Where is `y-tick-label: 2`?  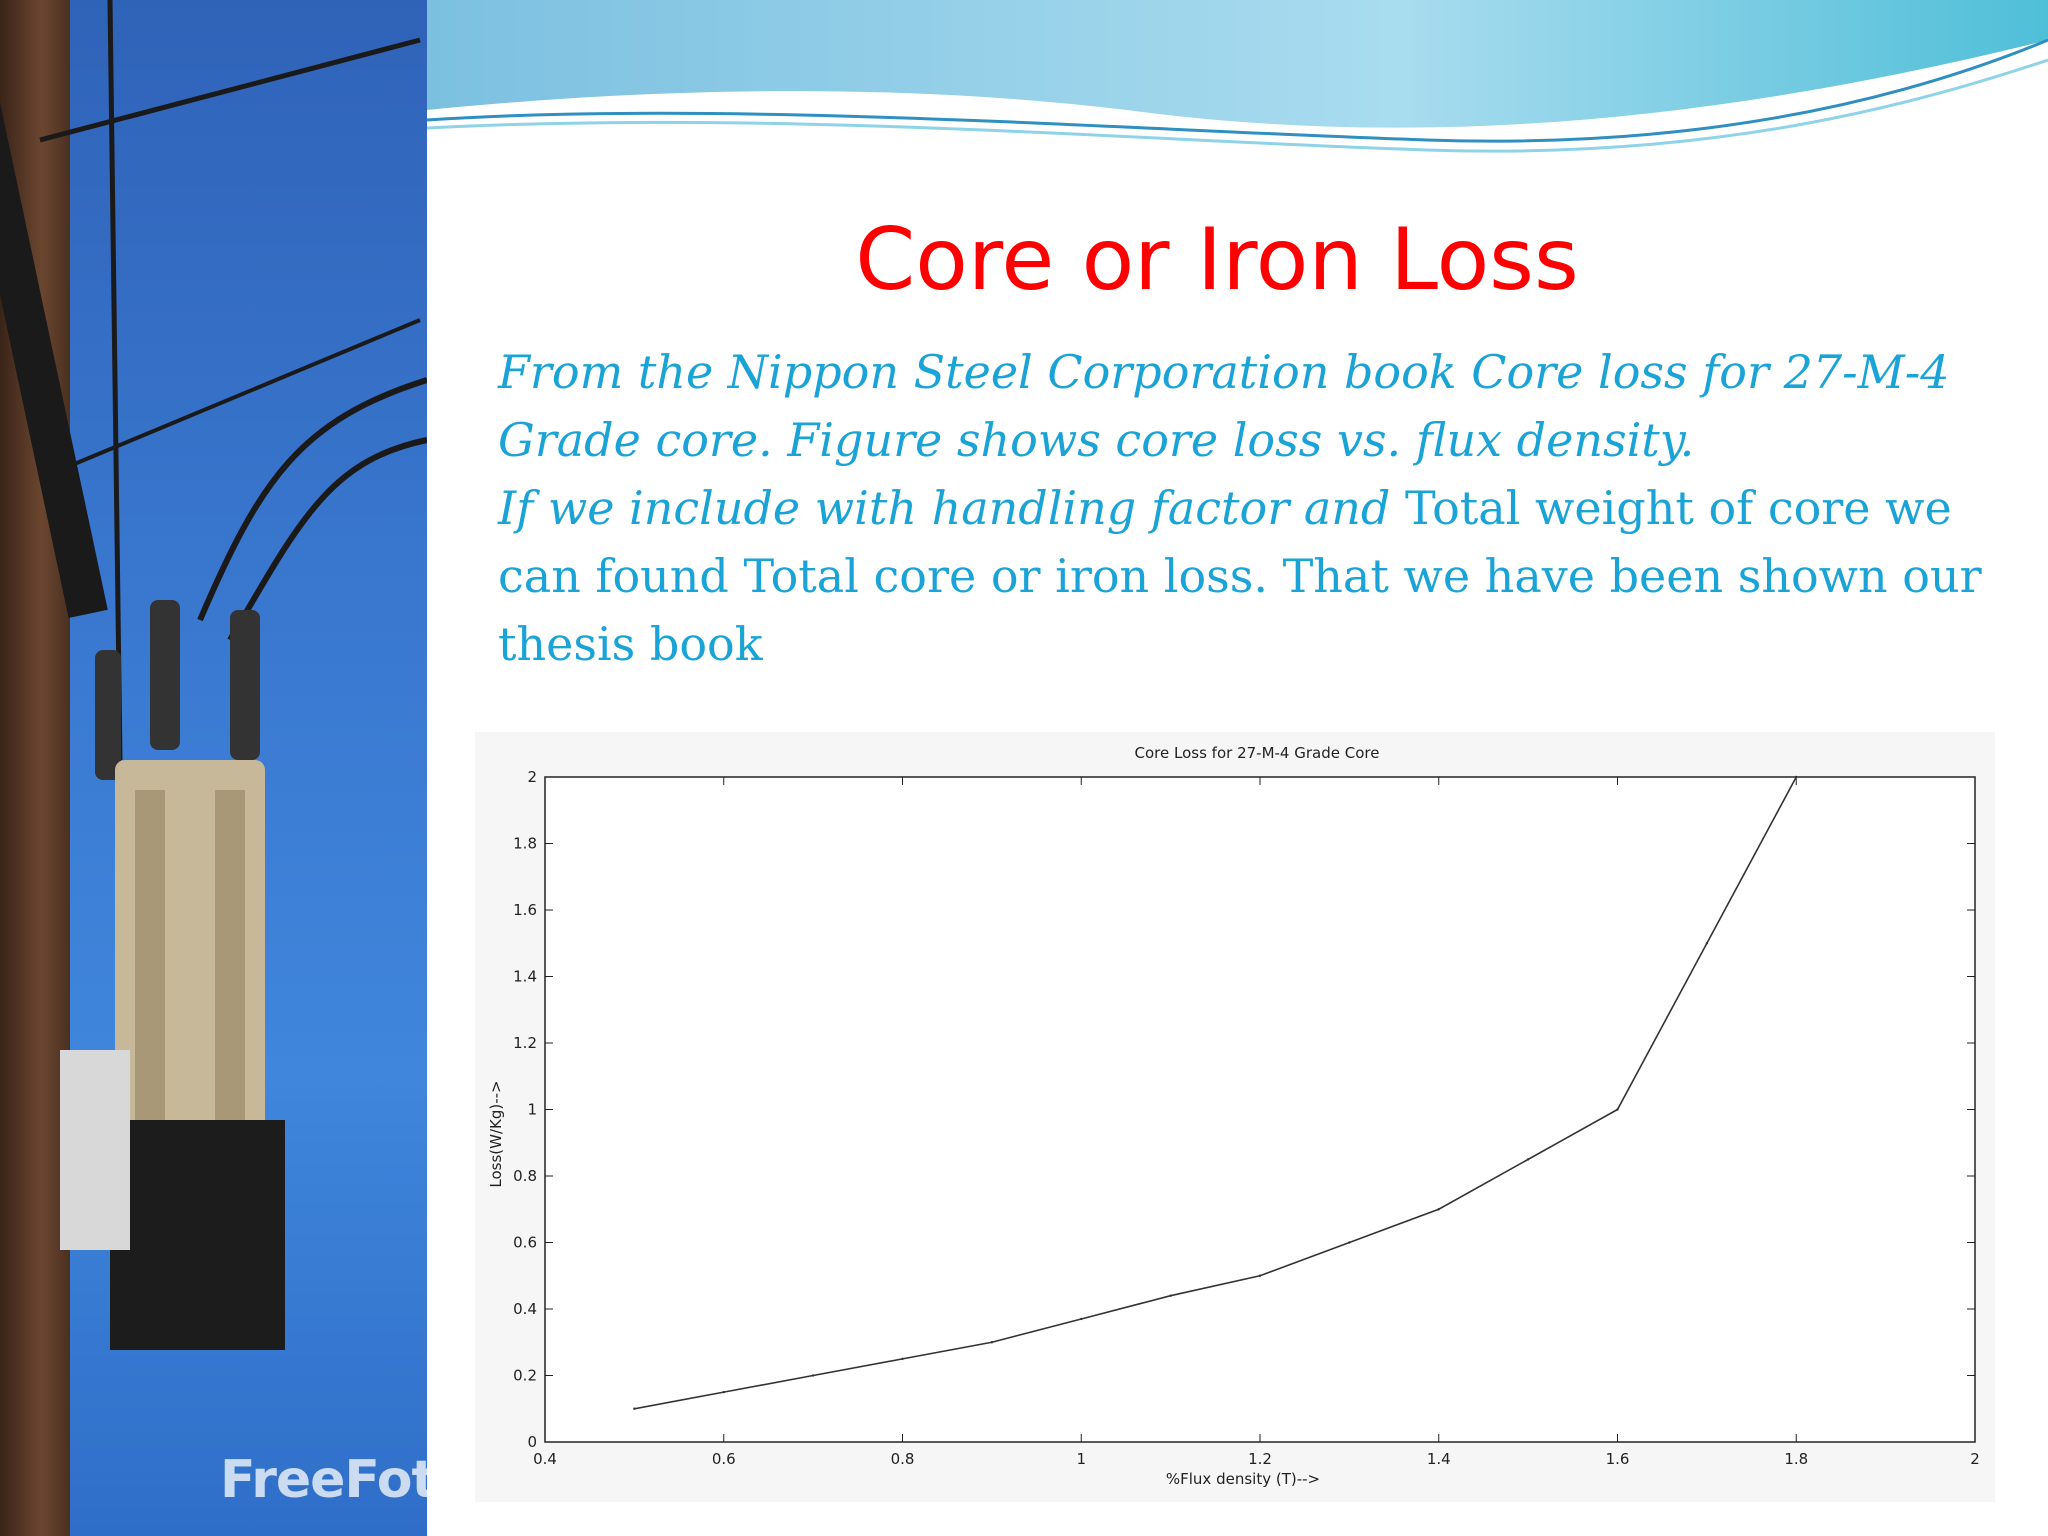
y-tick-label: 2 is located at coordinates (532, 777).